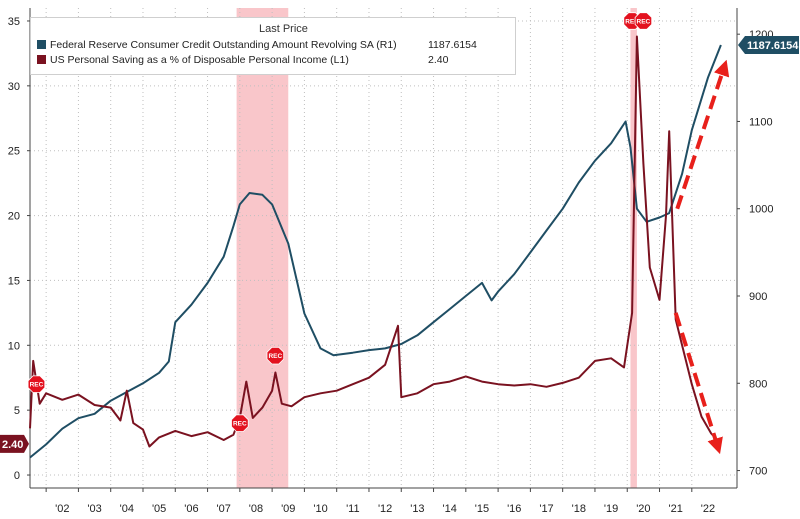  I want to click on recession-marker-0: REC, so click(36, 384).